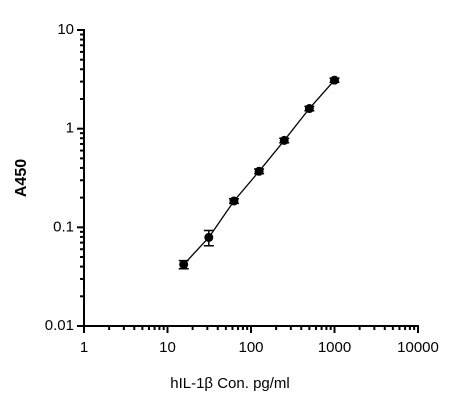  I want to click on x-tick-label: 10, so click(167, 347).